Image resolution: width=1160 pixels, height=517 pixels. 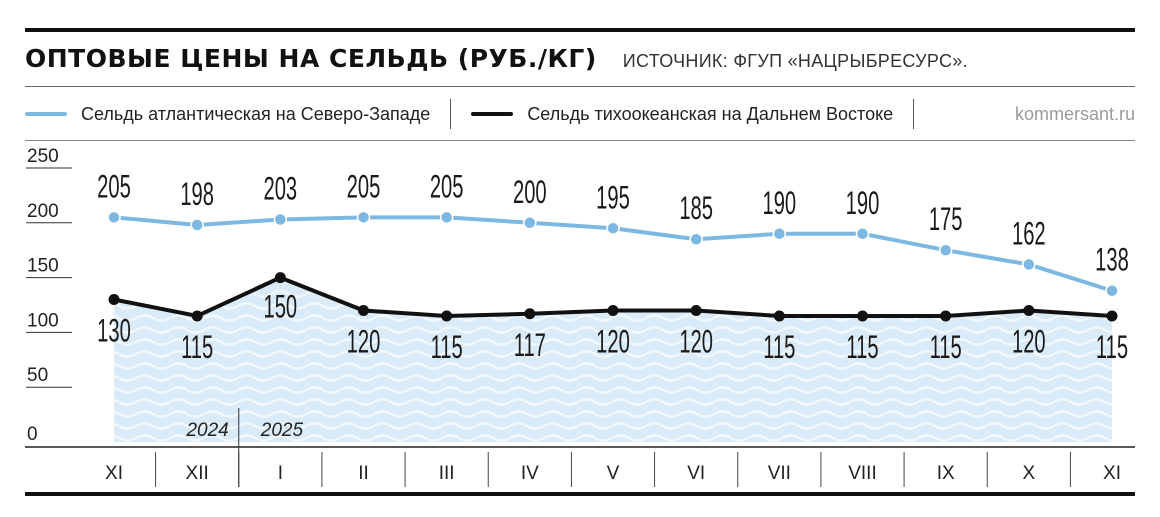 What do you see at coordinates (696, 473) in the screenshot?
I see `x-tick-label: VI` at bounding box center [696, 473].